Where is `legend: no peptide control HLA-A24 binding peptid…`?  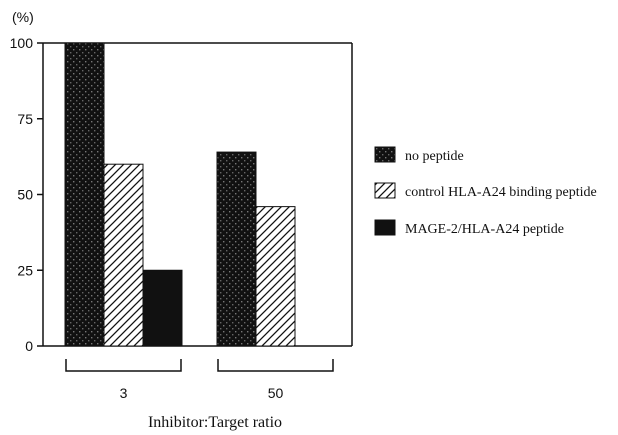
legend: no peptide control HLA-A24 binding peptid… is located at coordinates (485, 191).